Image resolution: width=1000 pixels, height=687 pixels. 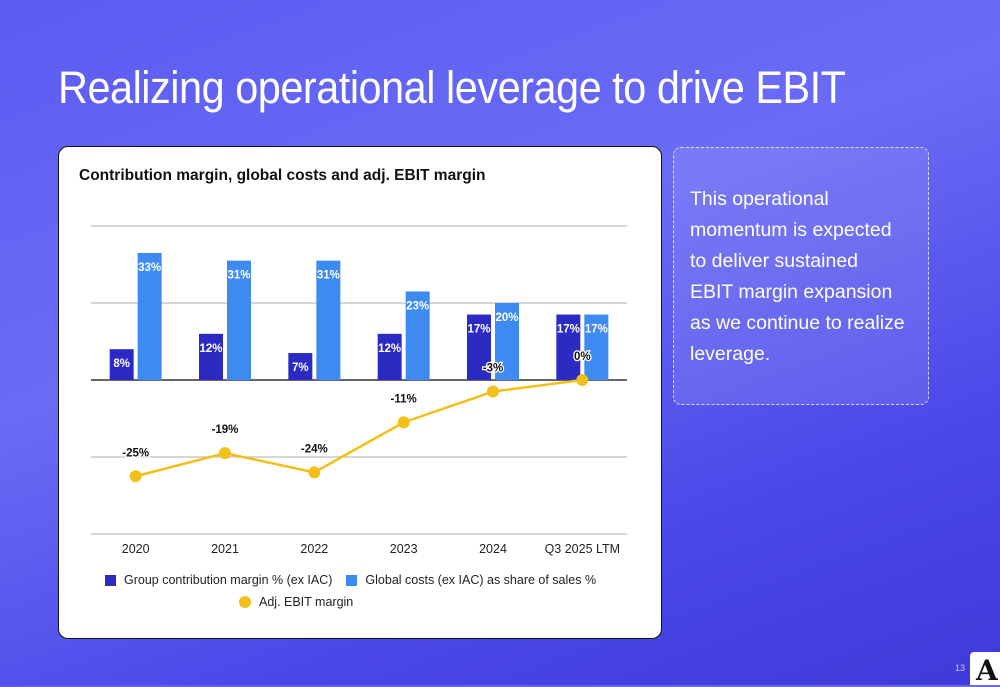 What do you see at coordinates (404, 549) in the screenshot?
I see `x-tick-label: 2023` at bounding box center [404, 549].